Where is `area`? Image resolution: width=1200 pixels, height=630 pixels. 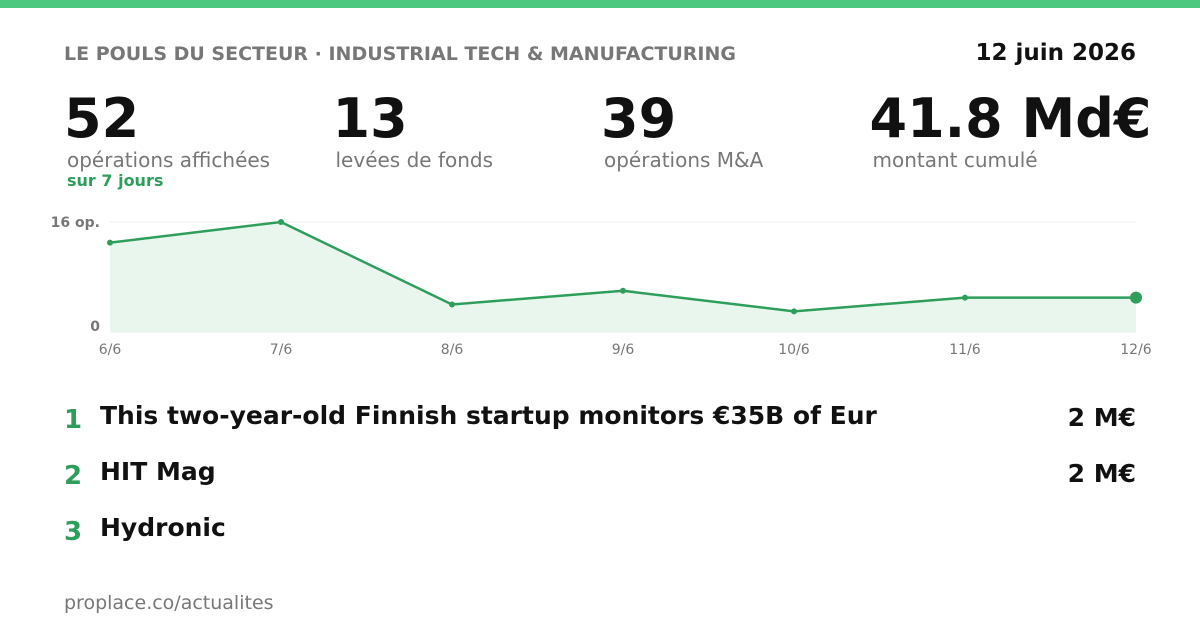 area is located at coordinates (623, 277).